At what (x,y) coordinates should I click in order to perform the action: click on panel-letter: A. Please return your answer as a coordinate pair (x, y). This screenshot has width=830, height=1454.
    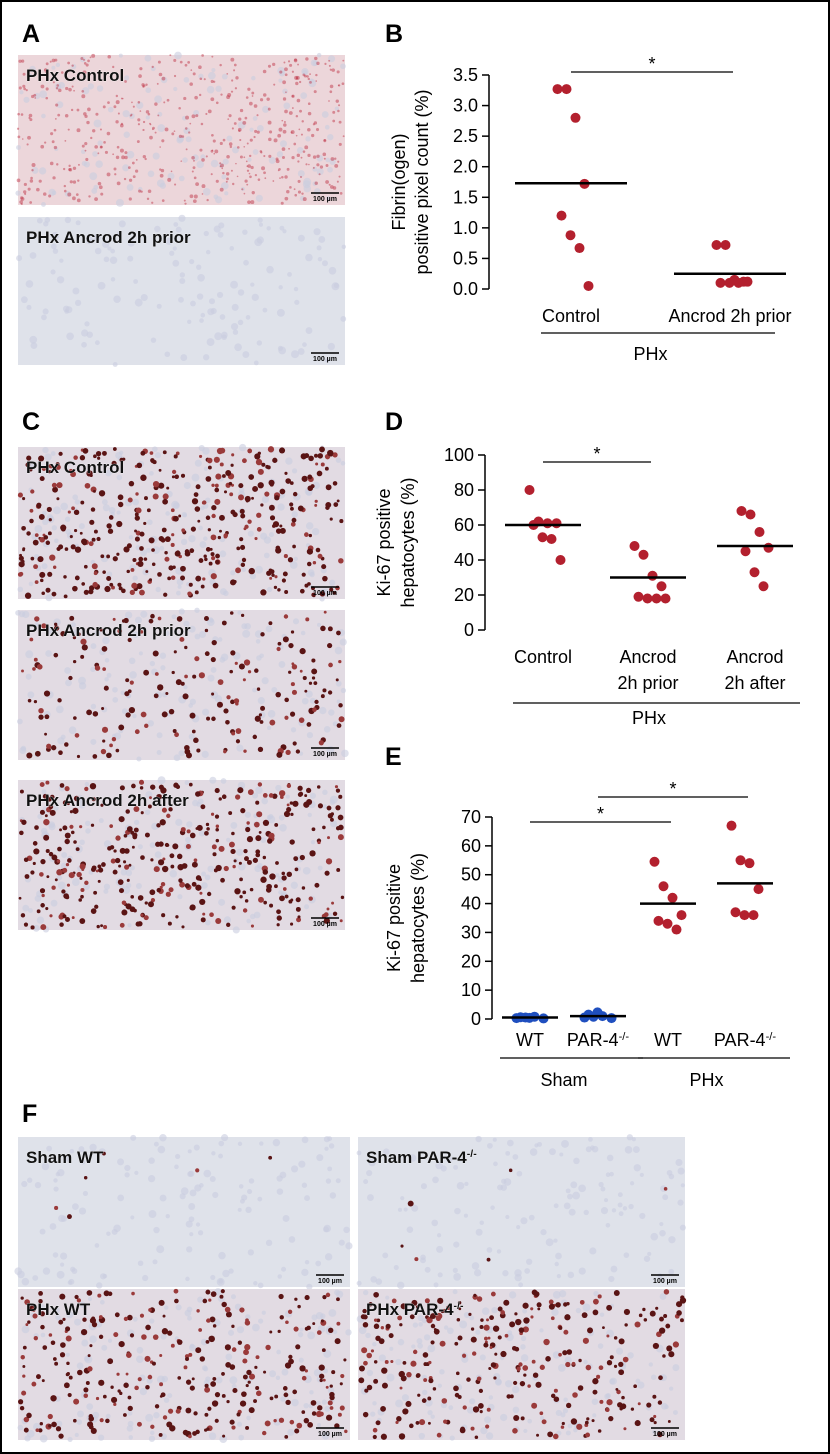
    Looking at the image, I should click on (31, 34).